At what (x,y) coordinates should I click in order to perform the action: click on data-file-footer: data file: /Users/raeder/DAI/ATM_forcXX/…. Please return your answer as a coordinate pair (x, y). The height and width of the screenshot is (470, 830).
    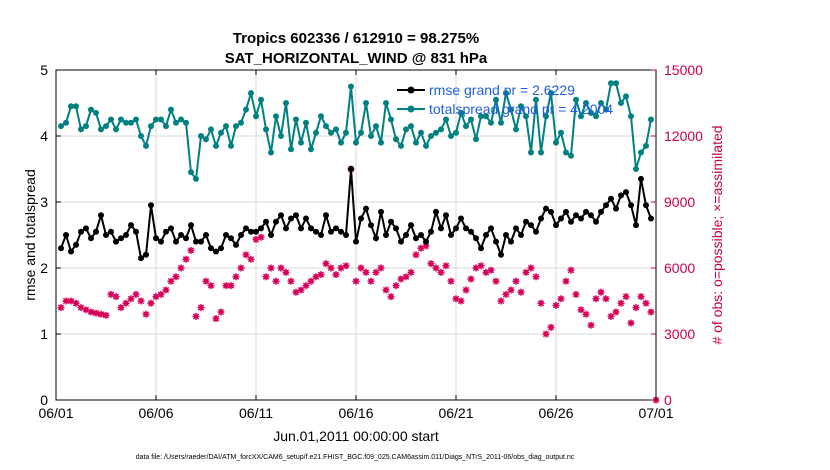
    Looking at the image, I should click on (355, 457).